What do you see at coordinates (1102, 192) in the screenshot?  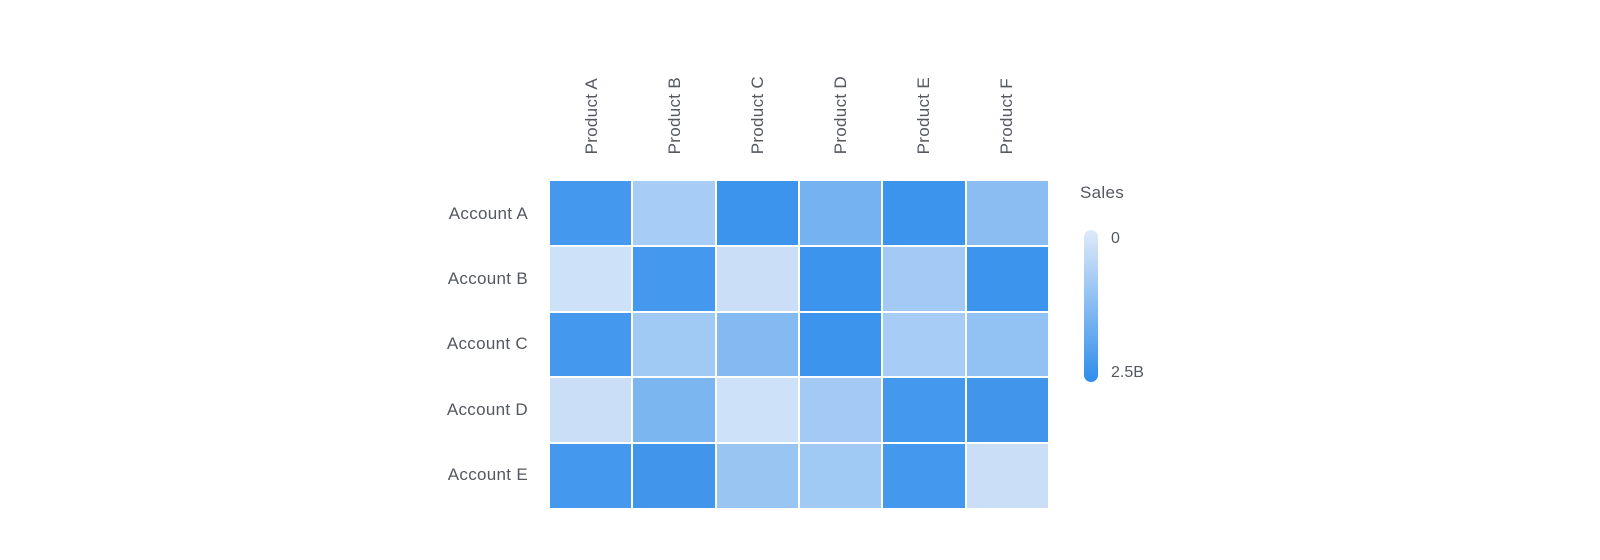 I see `legend-title: Sales` at bounding box center [1102, 192].